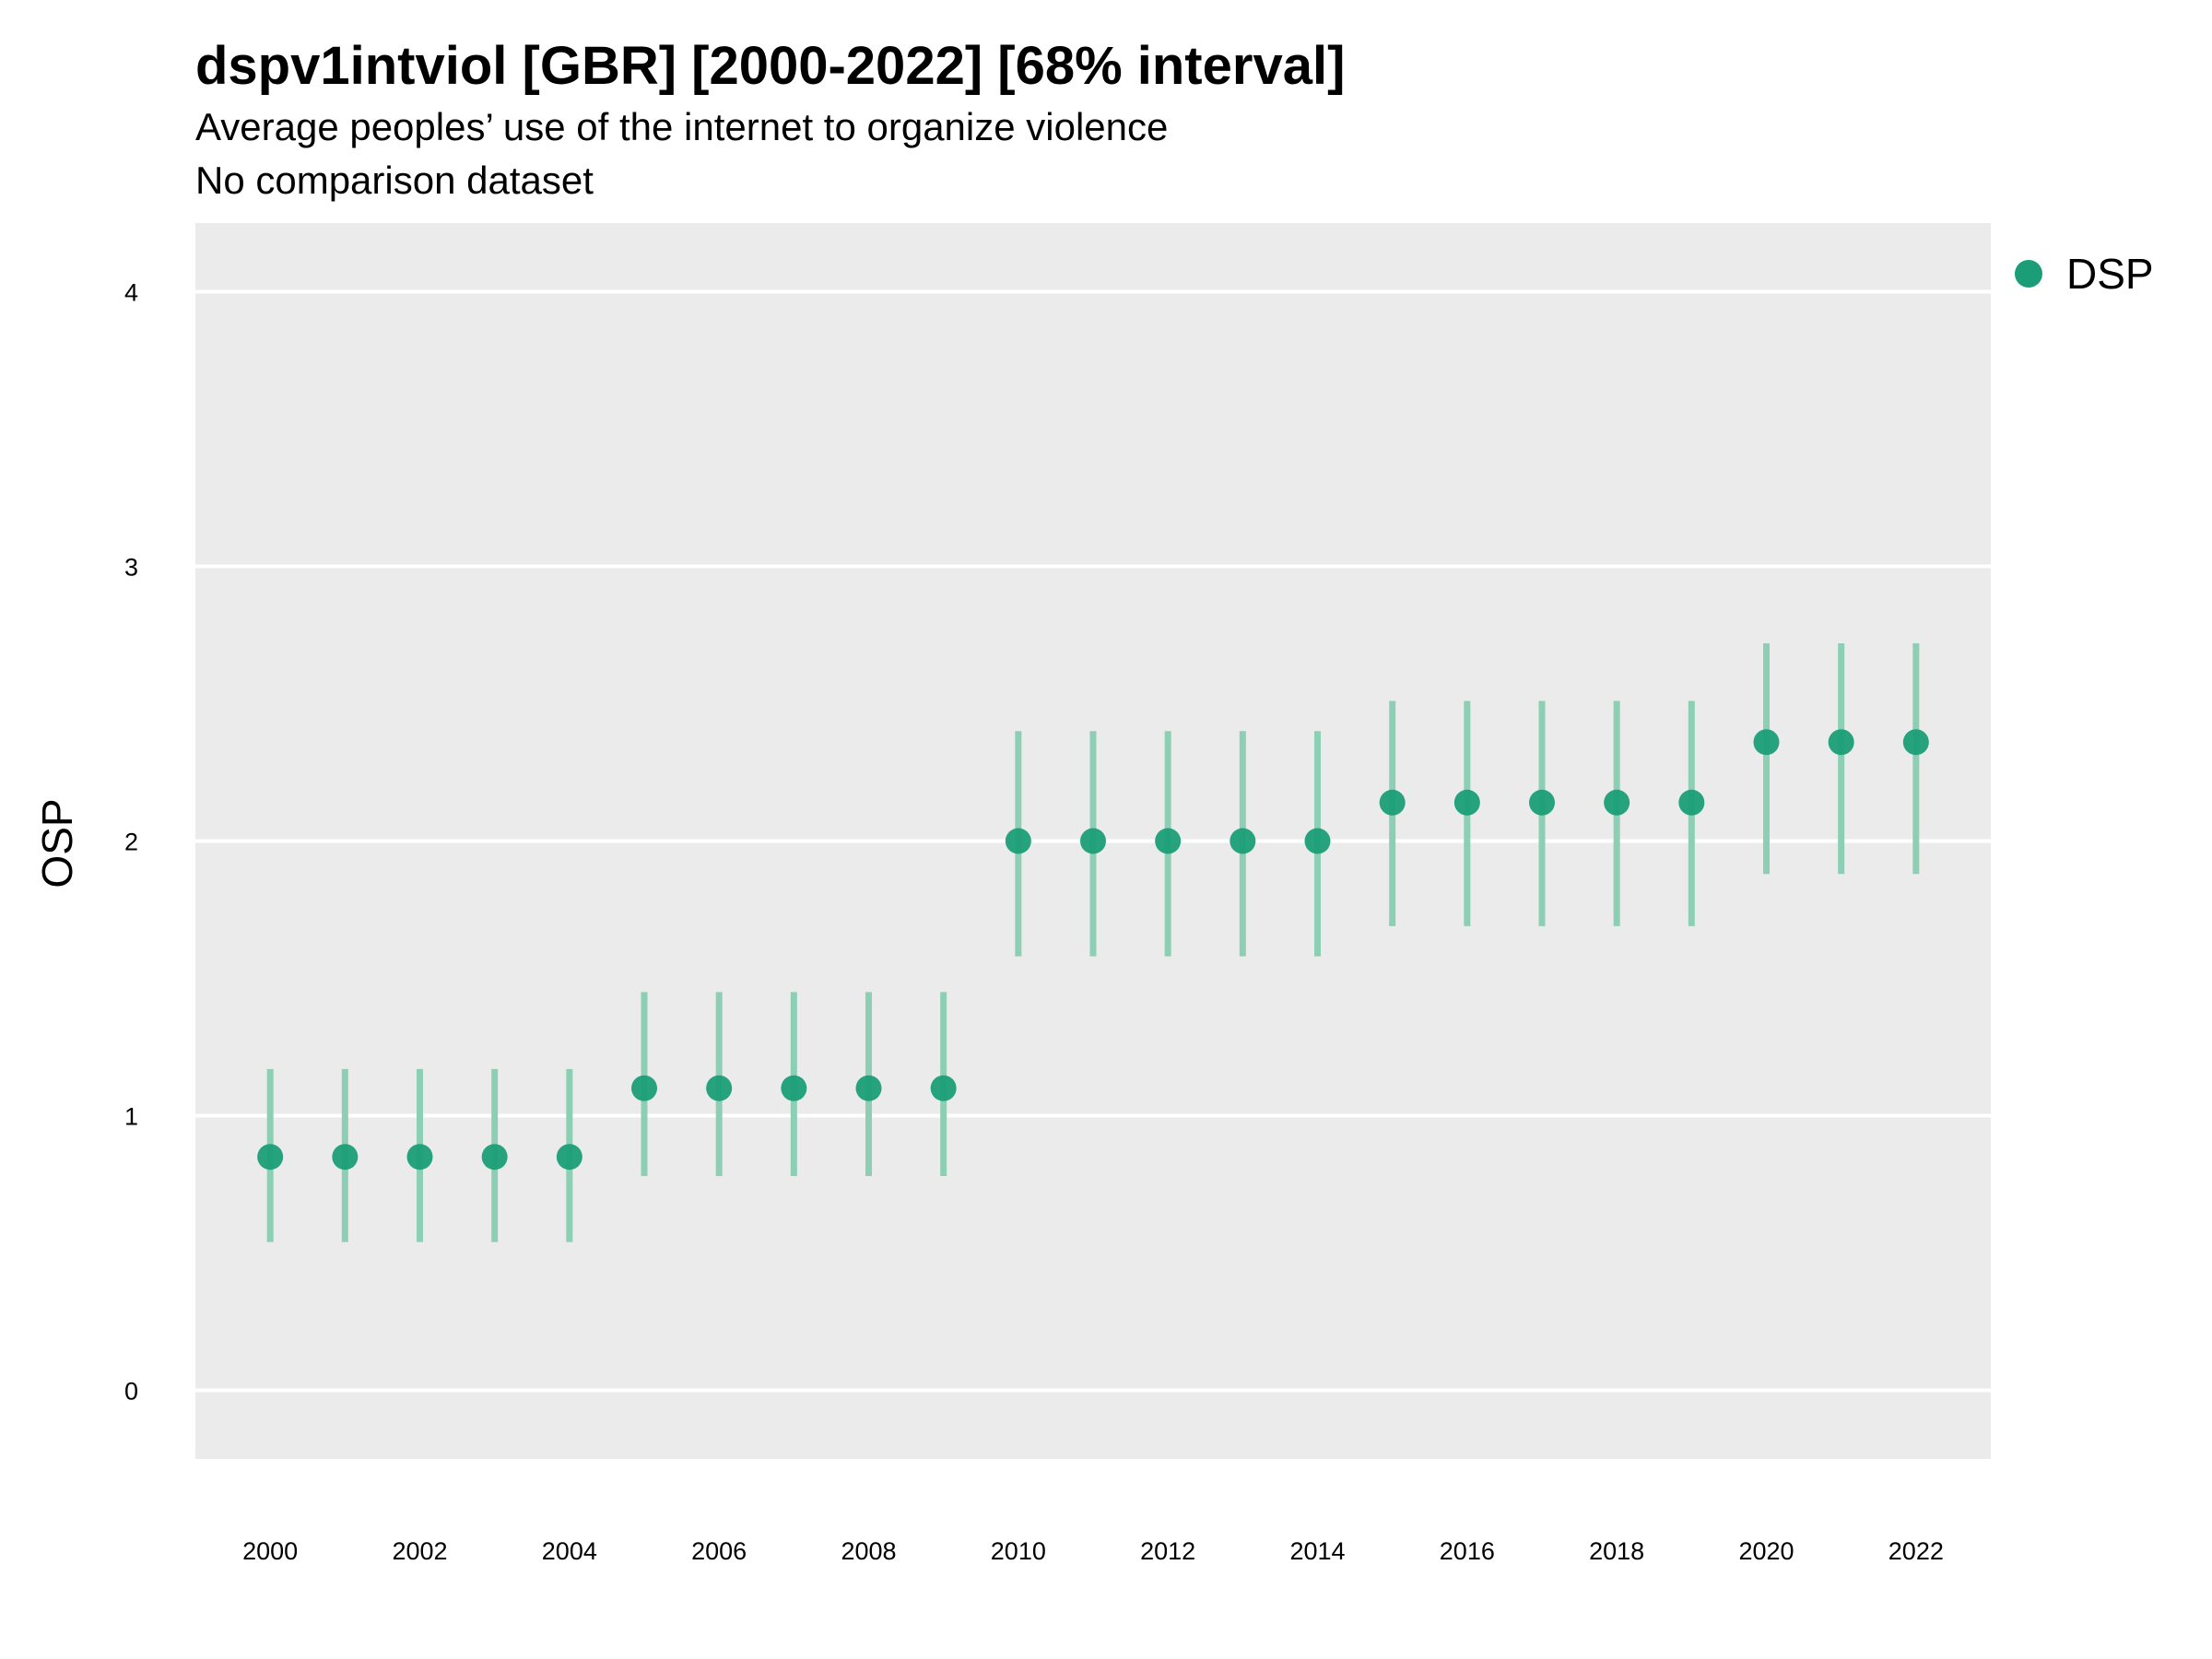 This screenshot has width=2212, height=1659. I want to click on x-tick-label: 2022, so click(1916, 1551).